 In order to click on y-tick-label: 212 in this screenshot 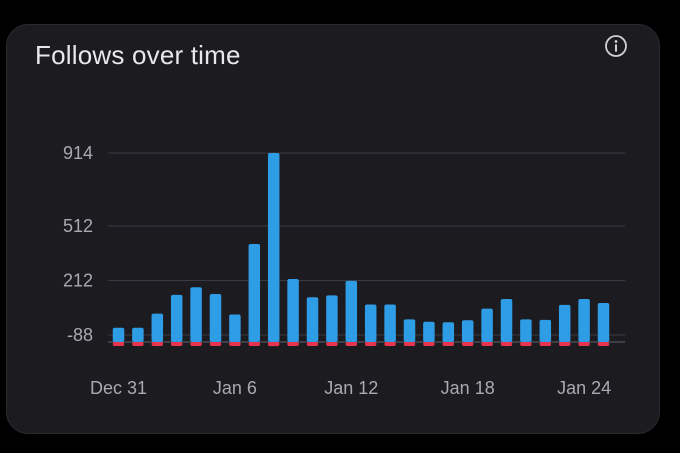, I will do `click(78, 281)`.